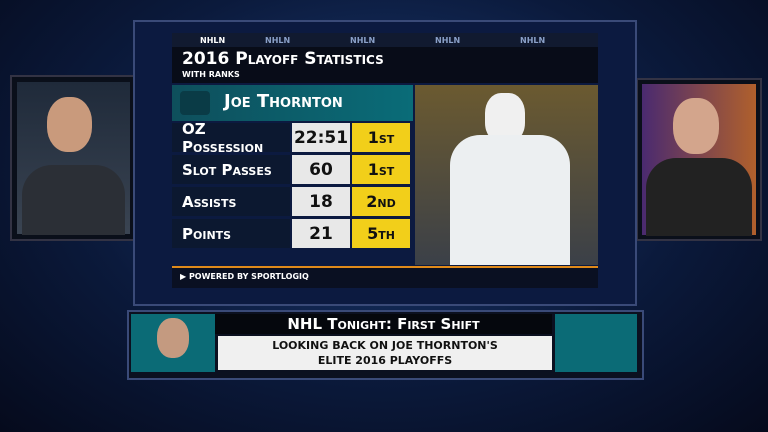 The width and height of the screenshot is (768, 432). What do you see at coordinates (231, 233) in the screenshot?
I see `stat-label: Points` at bounding box center [231, 233].